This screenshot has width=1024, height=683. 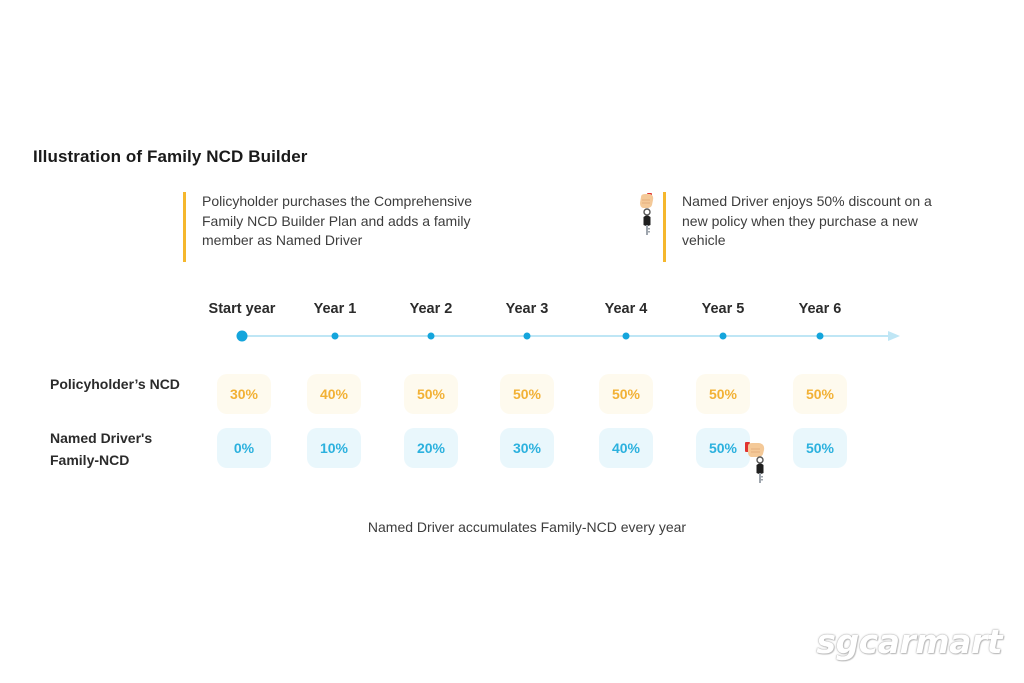 What do you see at coordinates (909, 641) in the screenshot?
I see `sgcarmart-watermark: sgcarmart` at bounding box center [909, 641].